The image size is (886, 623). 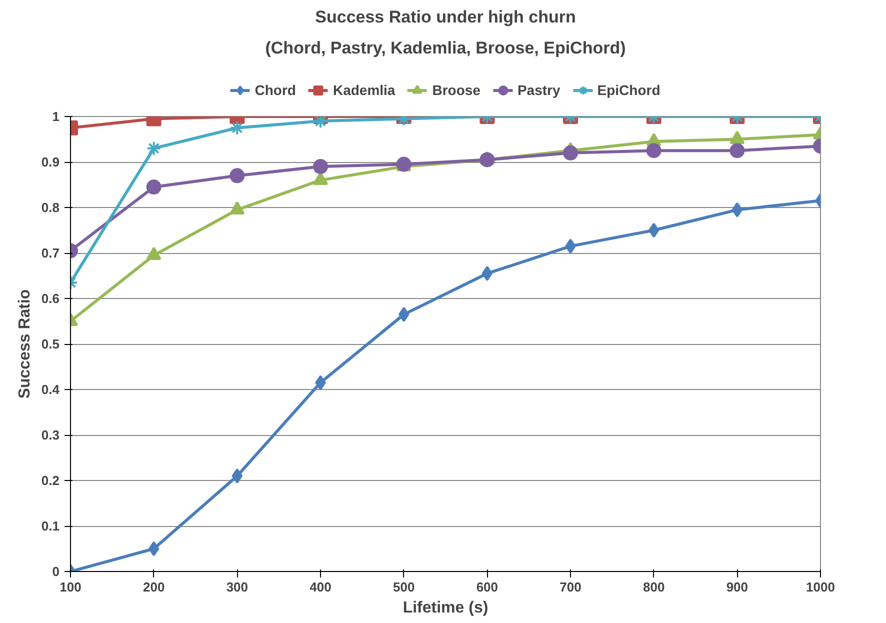 What do you see at coordinates (153, 587) in the screenshot?
I see `x-tick-label: 200` at bounding box center [153, 587].